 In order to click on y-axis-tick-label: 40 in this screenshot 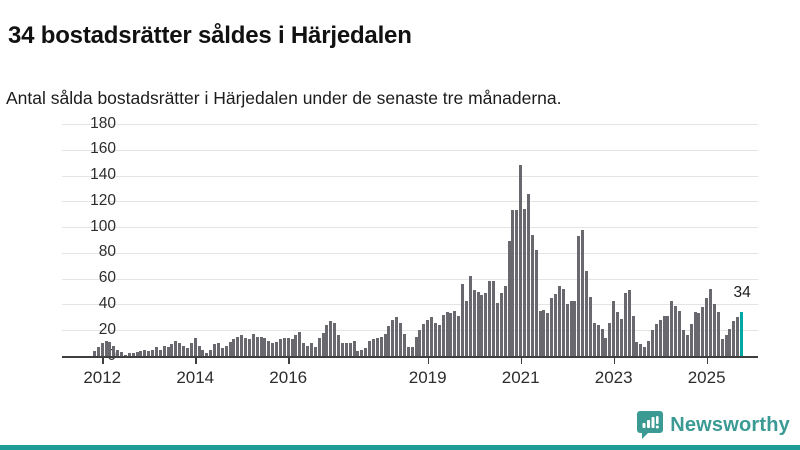, I will do `click(107, 303)`.